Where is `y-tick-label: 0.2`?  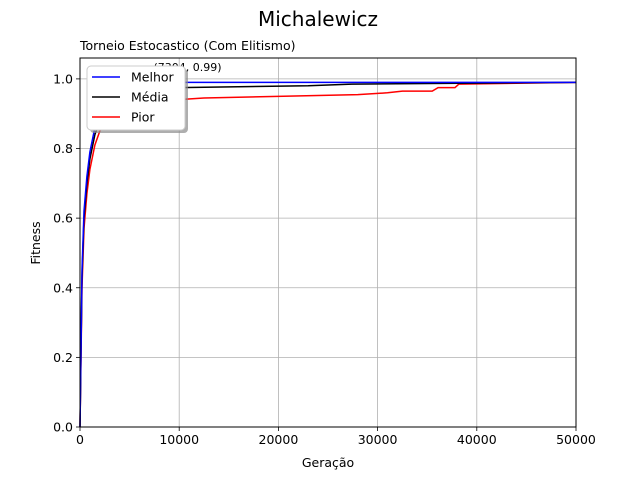
y-tick-label: 0.2 is located at coordinates (63, 357).